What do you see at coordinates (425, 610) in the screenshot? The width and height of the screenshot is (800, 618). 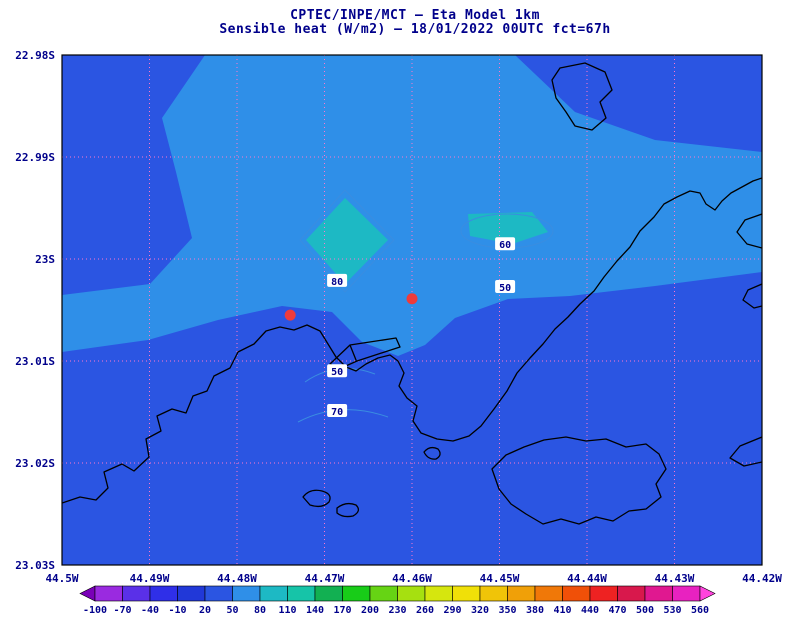 I see `colorbar-tick-label: 260` at bounding box center [425, 610].